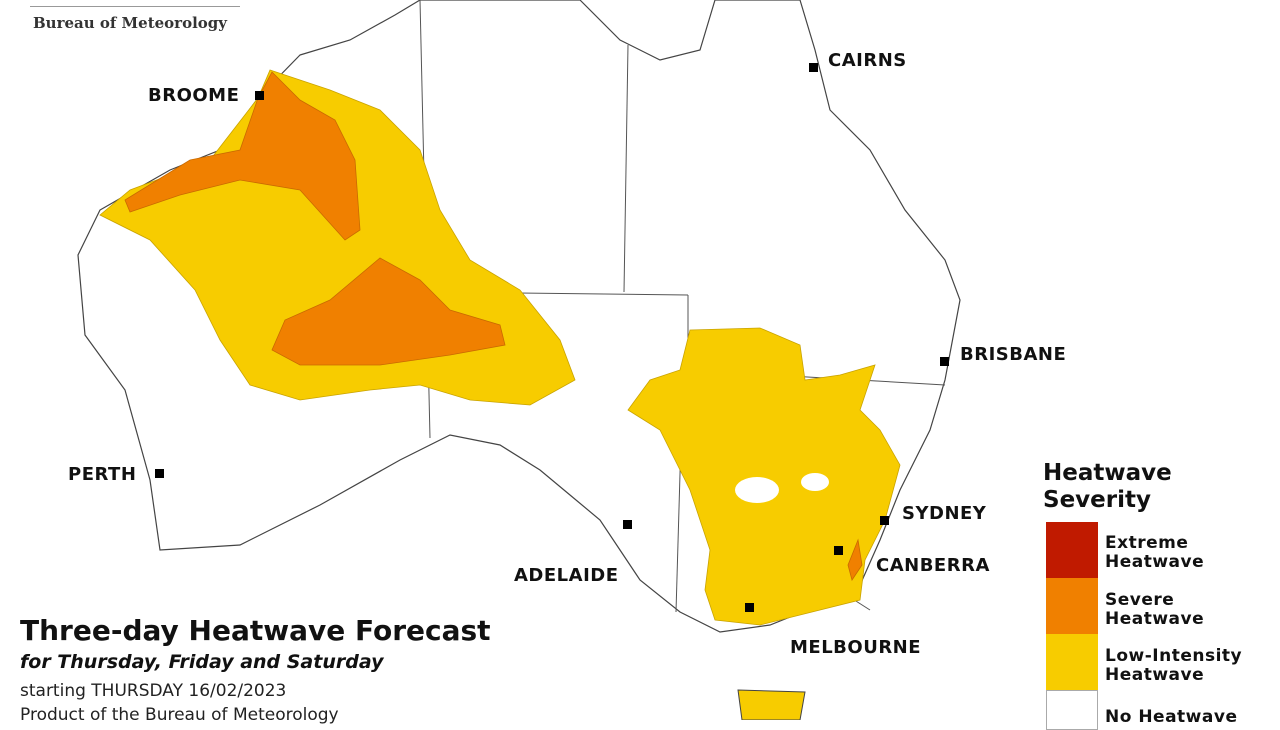 The height and width of the screenshot is (730, 1280). What do you see at coordinates (933, 565) in the screenshot?
I see `city-label-canberra: CANBERRA` at bounding box center [933, 565].